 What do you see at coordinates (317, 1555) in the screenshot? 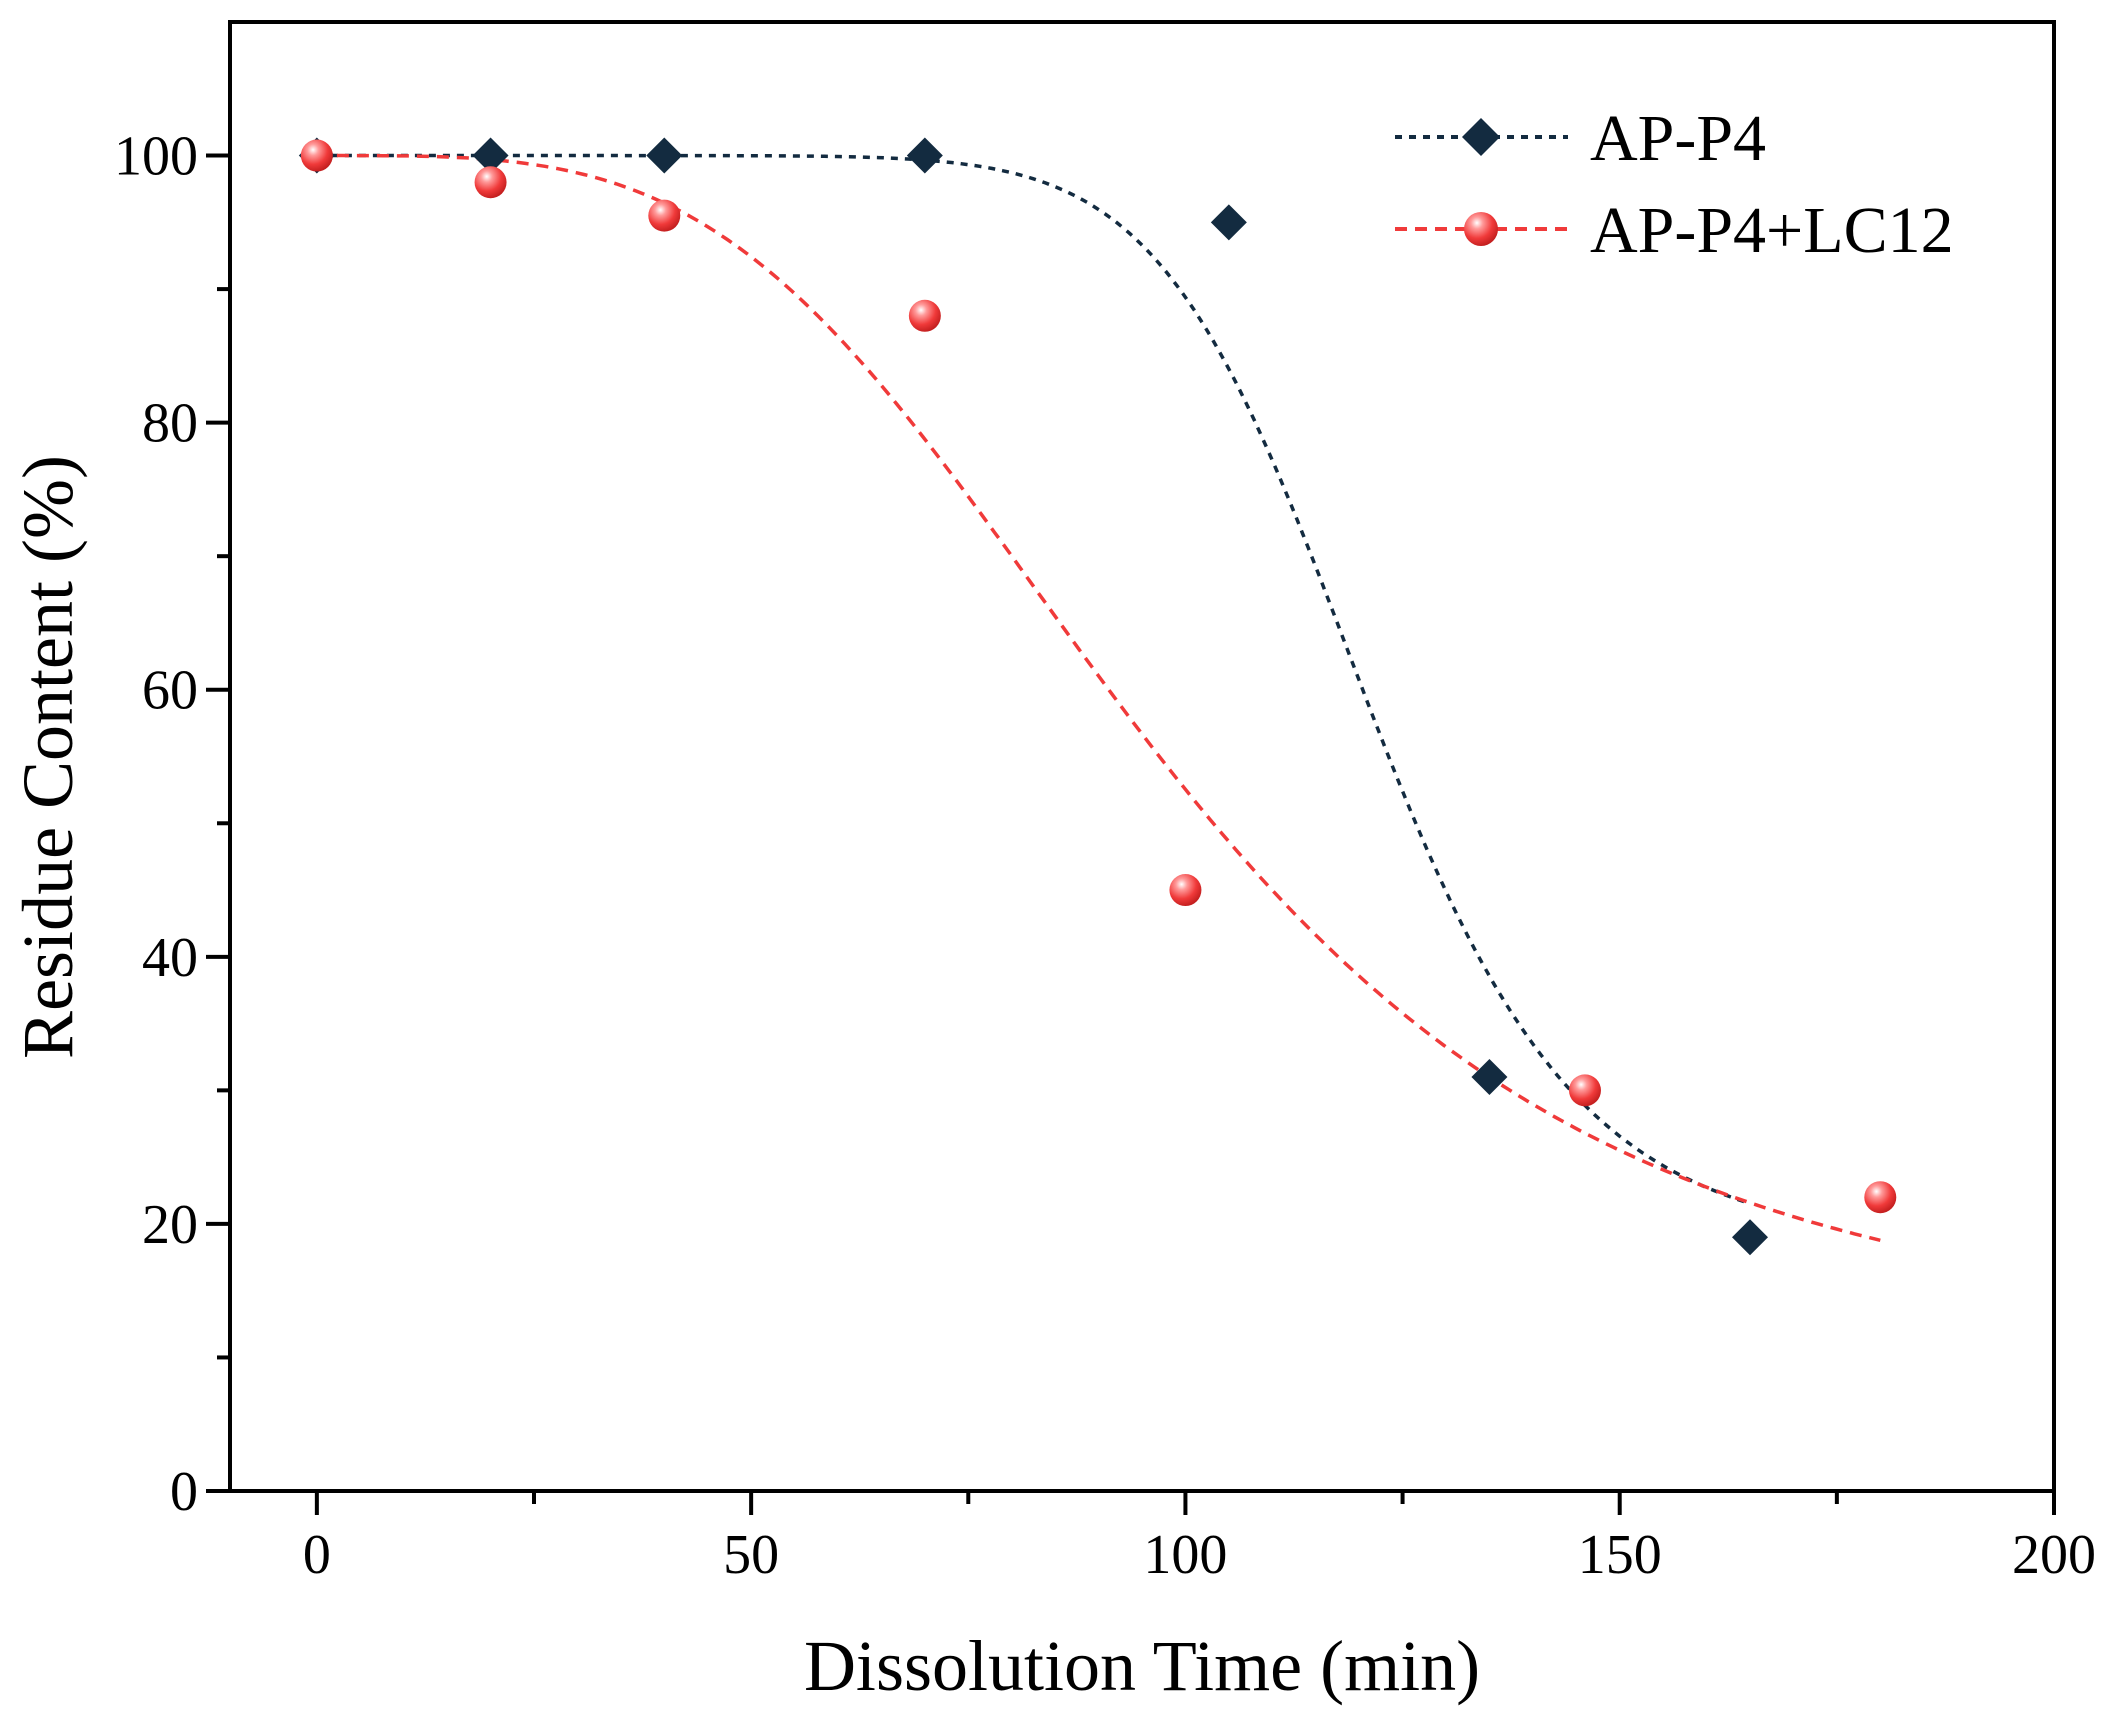
I see `x-tick-label: 0` at bounding box center [317, 1555].